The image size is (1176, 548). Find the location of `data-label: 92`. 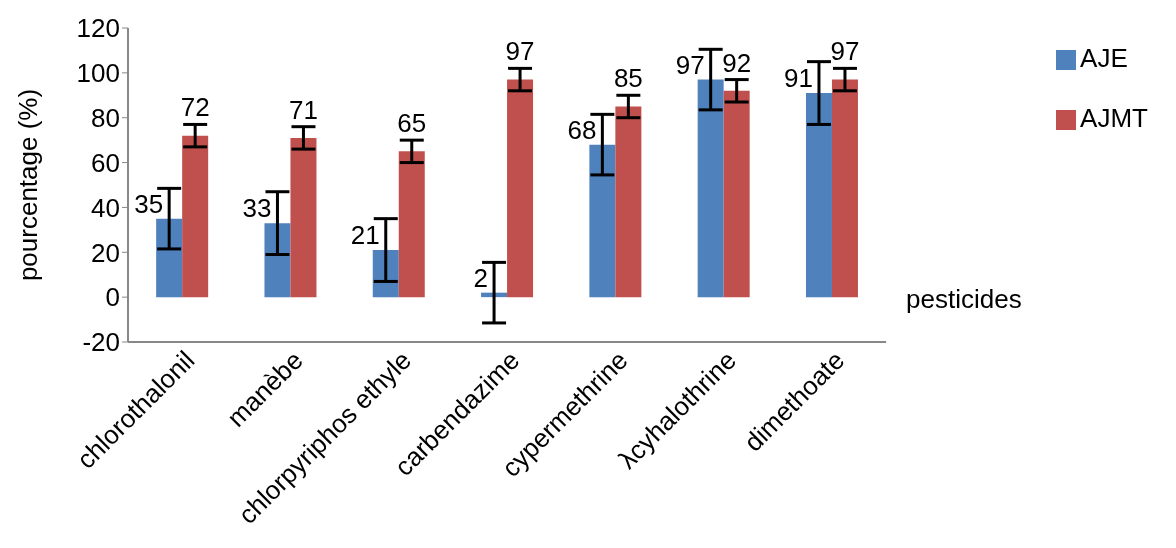

data-label: 92 is located at coordinates (737, 62).